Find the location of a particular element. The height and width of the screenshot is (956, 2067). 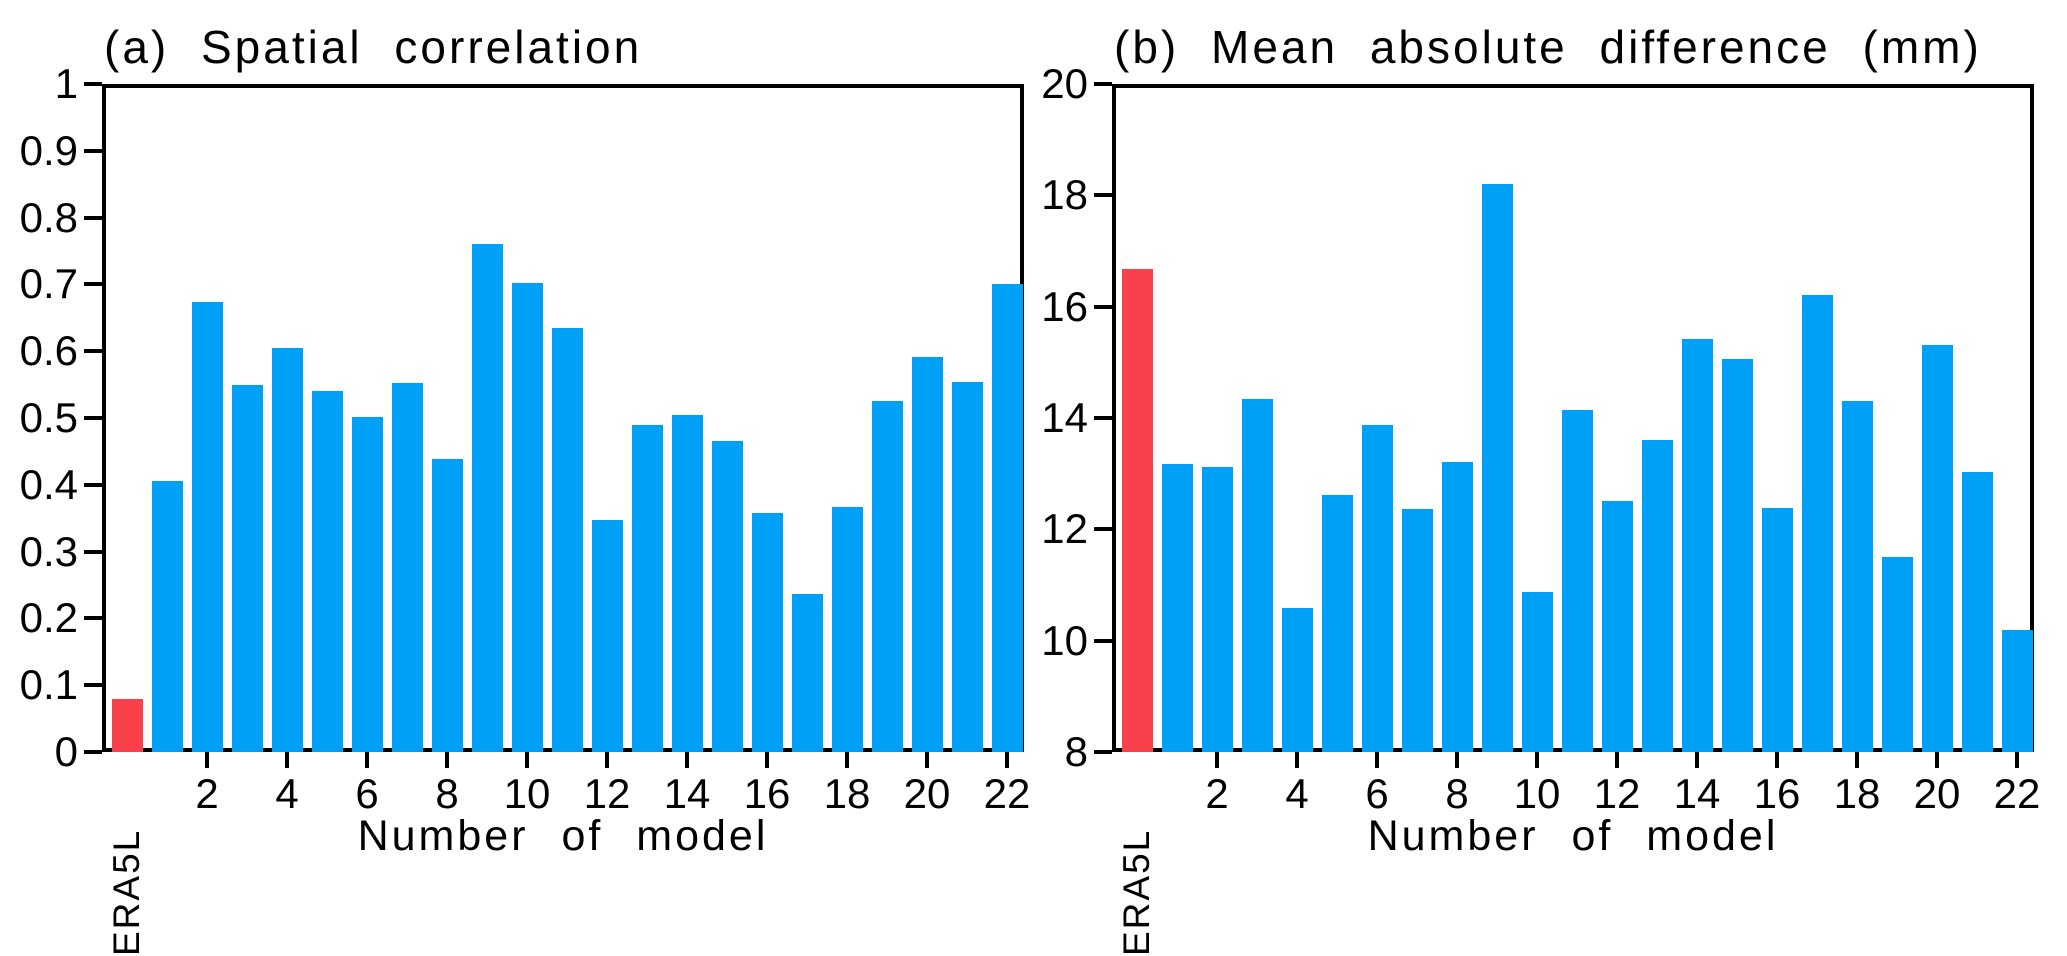

y-axis-tick-label: 8 is located at coordinates (1076, 751).